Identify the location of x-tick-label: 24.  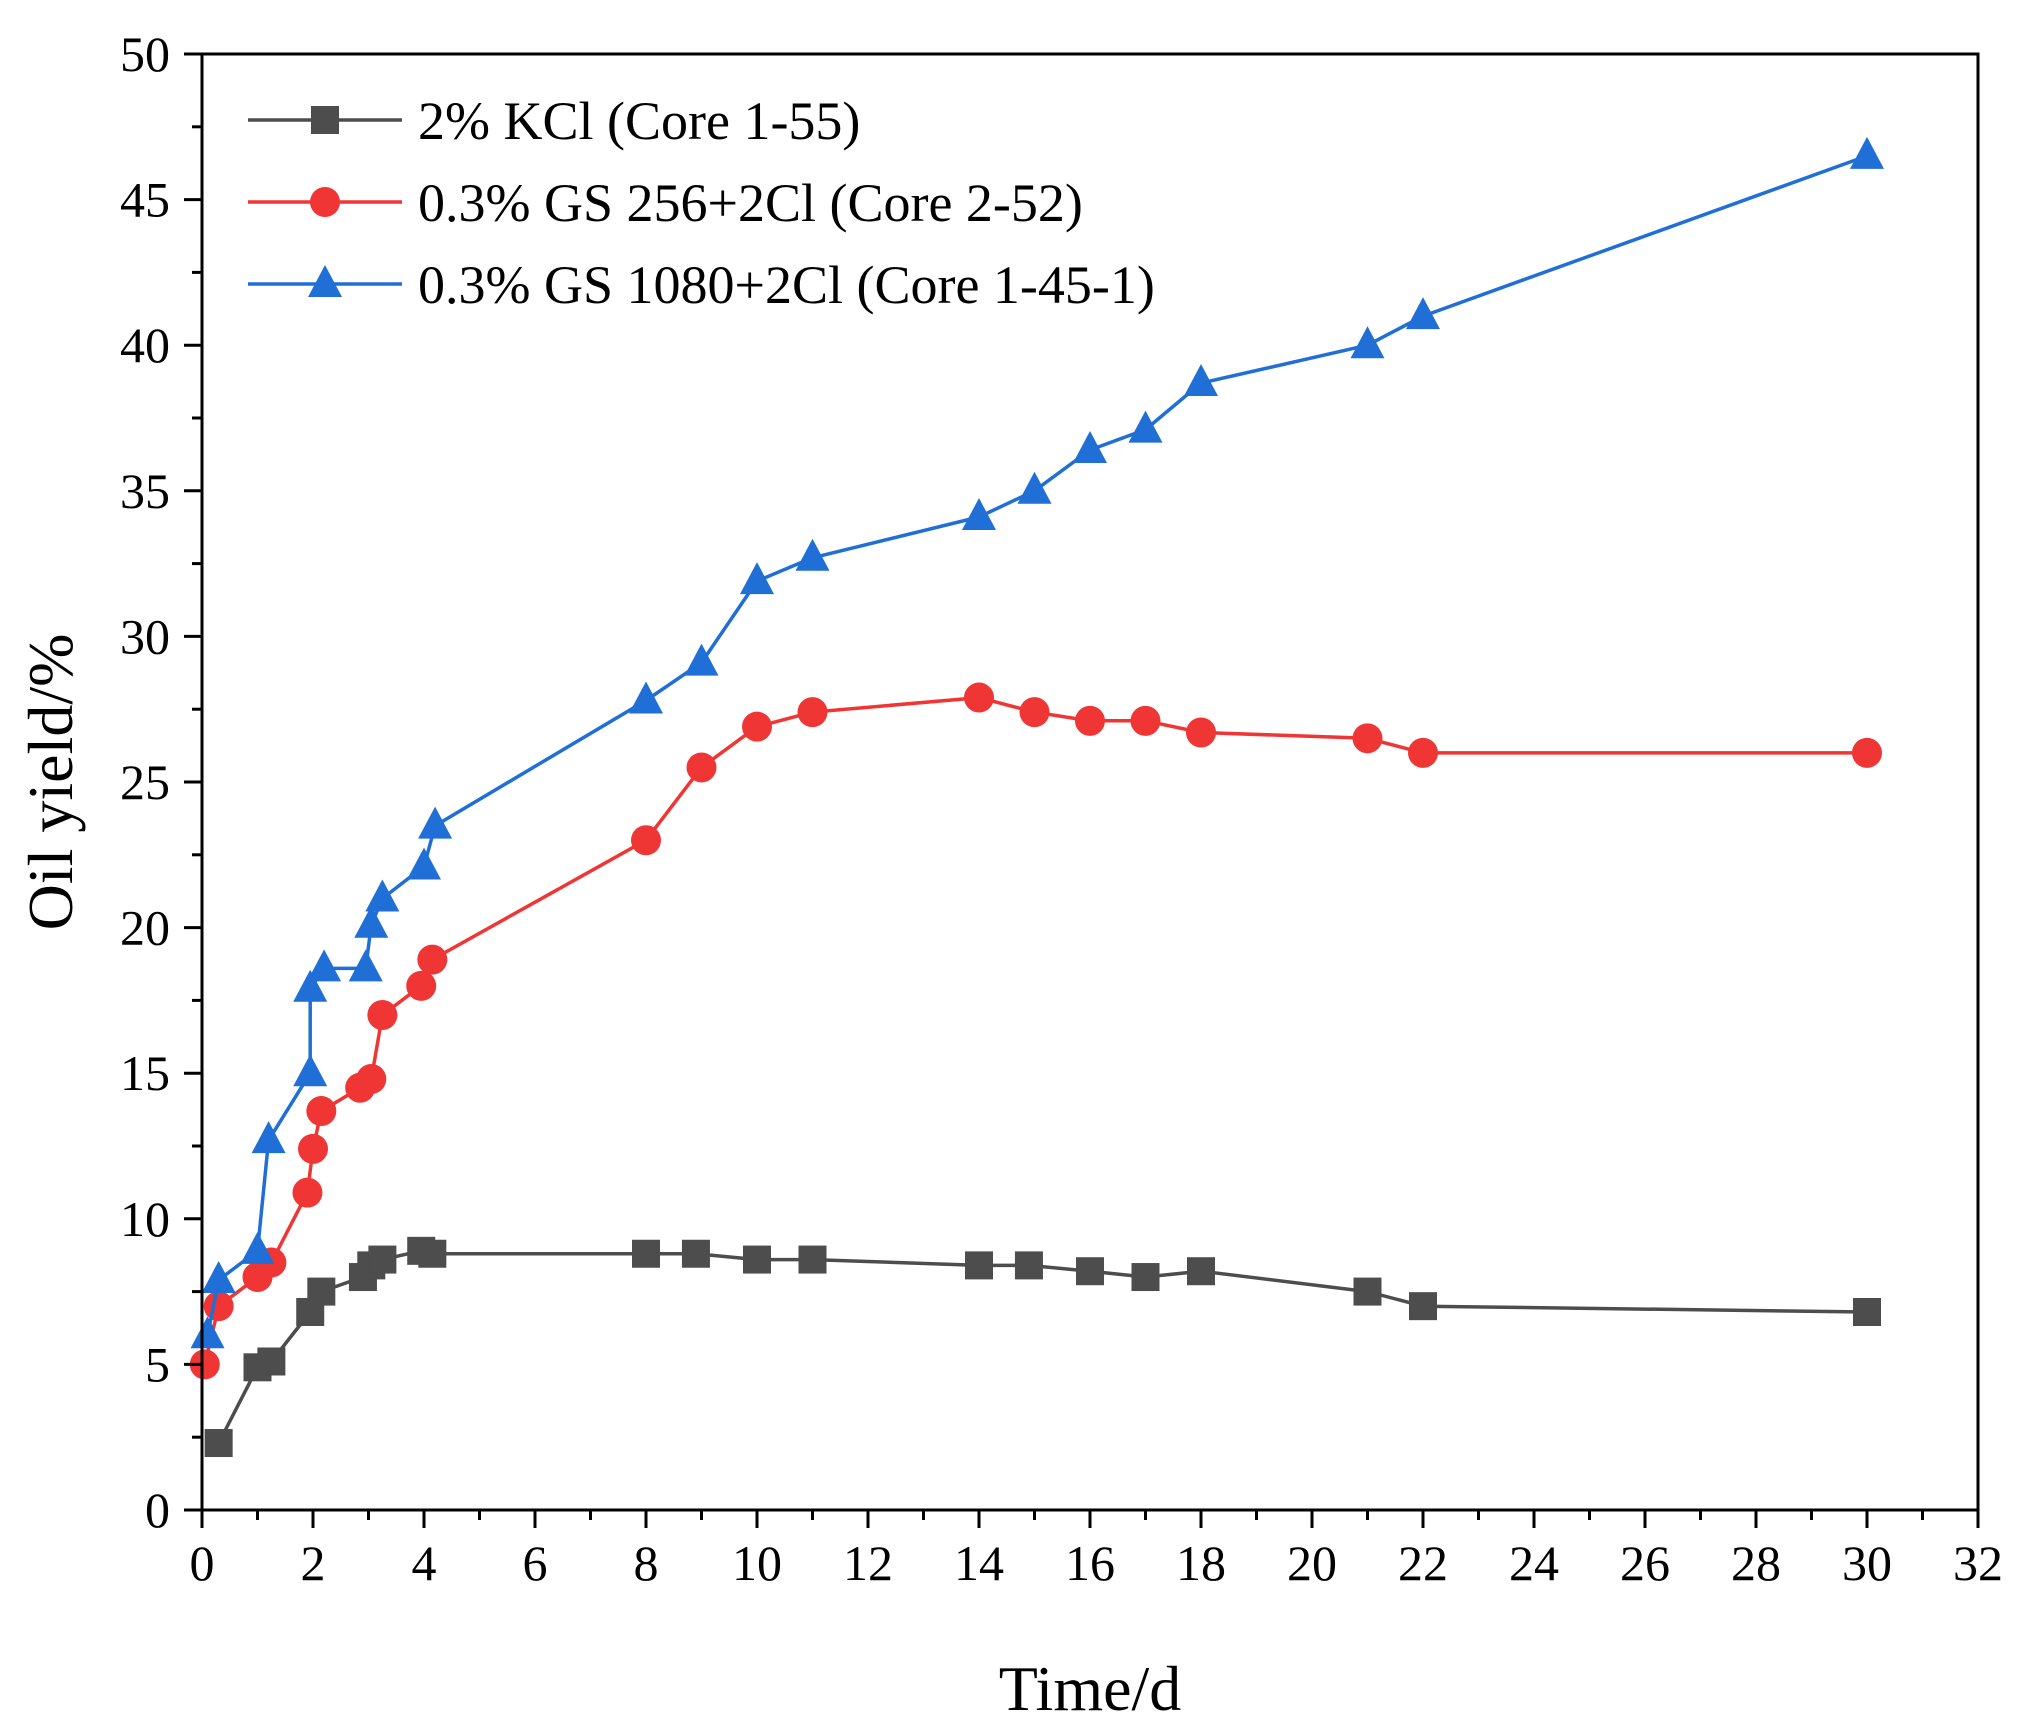
(1534, 1563).